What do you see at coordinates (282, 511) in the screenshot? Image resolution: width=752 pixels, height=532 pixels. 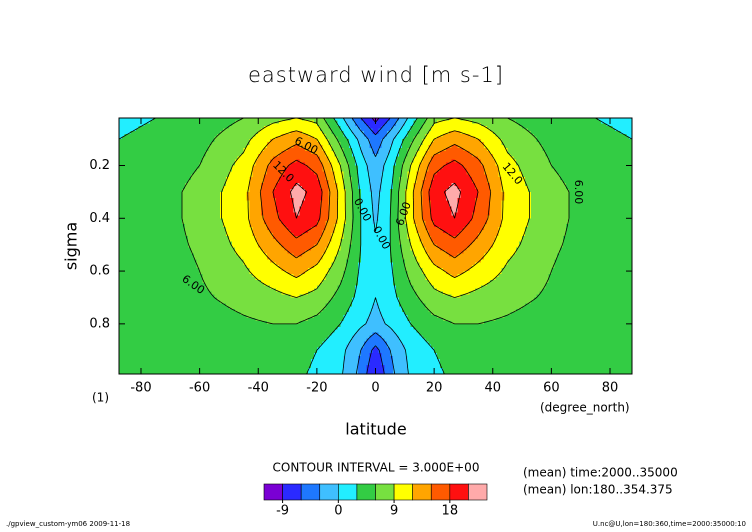 I see `colorbar-tick-label: -9` at bounding box center [282, 511].